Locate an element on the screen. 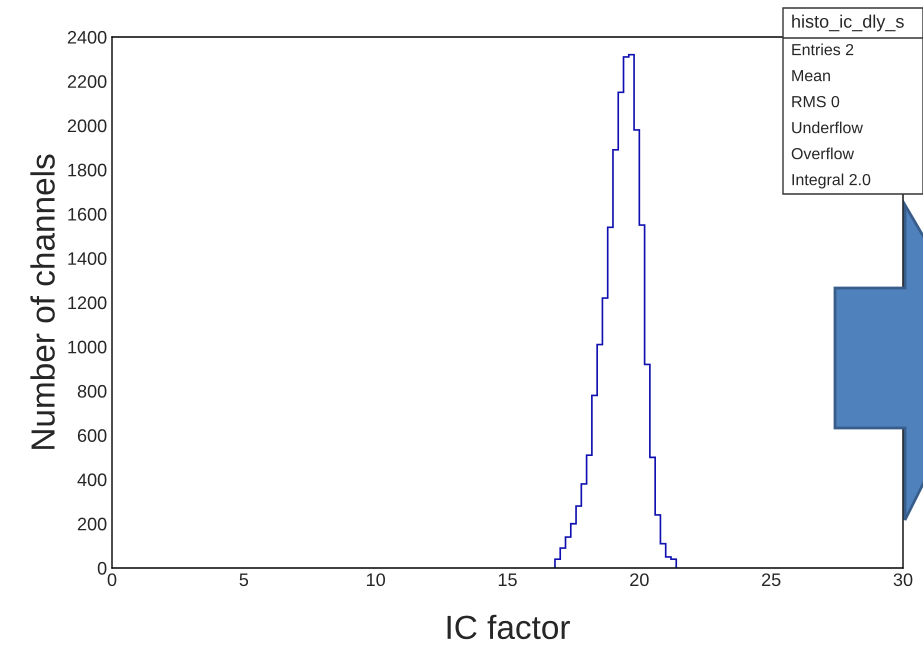  annotation: Integral 2.0 is located at coordinates (831, 181).